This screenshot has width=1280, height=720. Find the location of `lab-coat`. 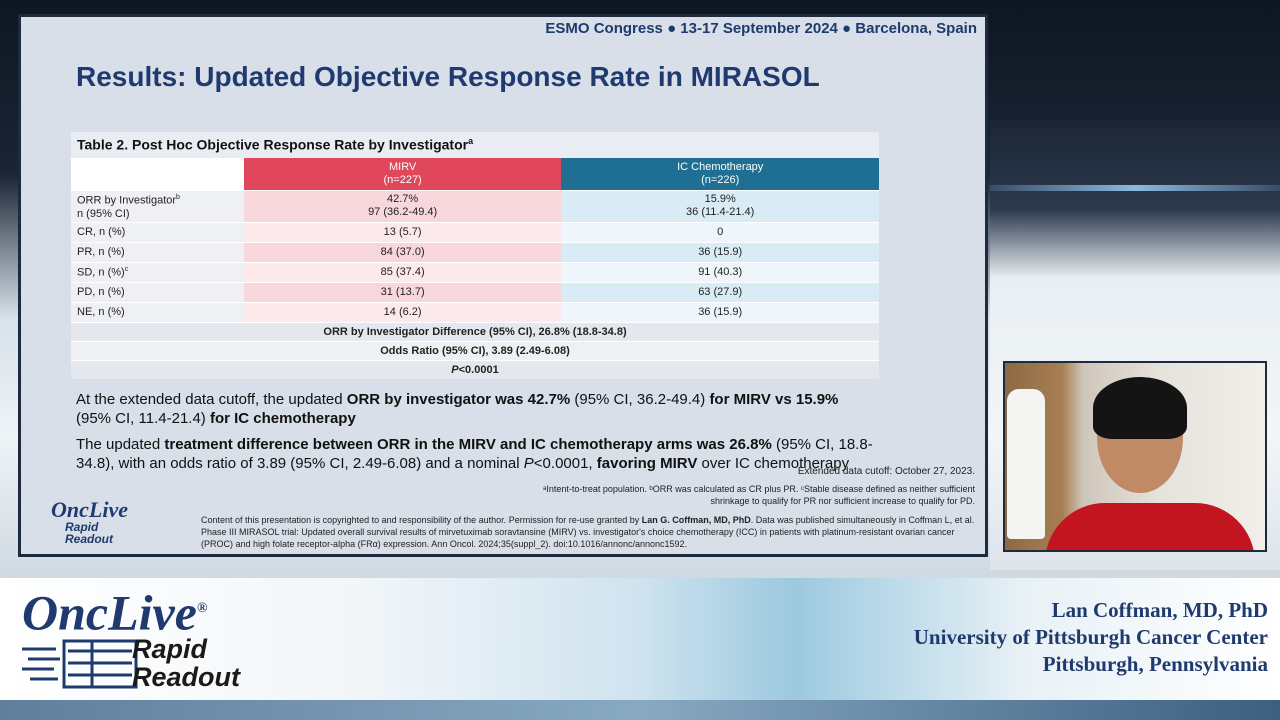

lab-coat is located at coordinates (1026, 464).